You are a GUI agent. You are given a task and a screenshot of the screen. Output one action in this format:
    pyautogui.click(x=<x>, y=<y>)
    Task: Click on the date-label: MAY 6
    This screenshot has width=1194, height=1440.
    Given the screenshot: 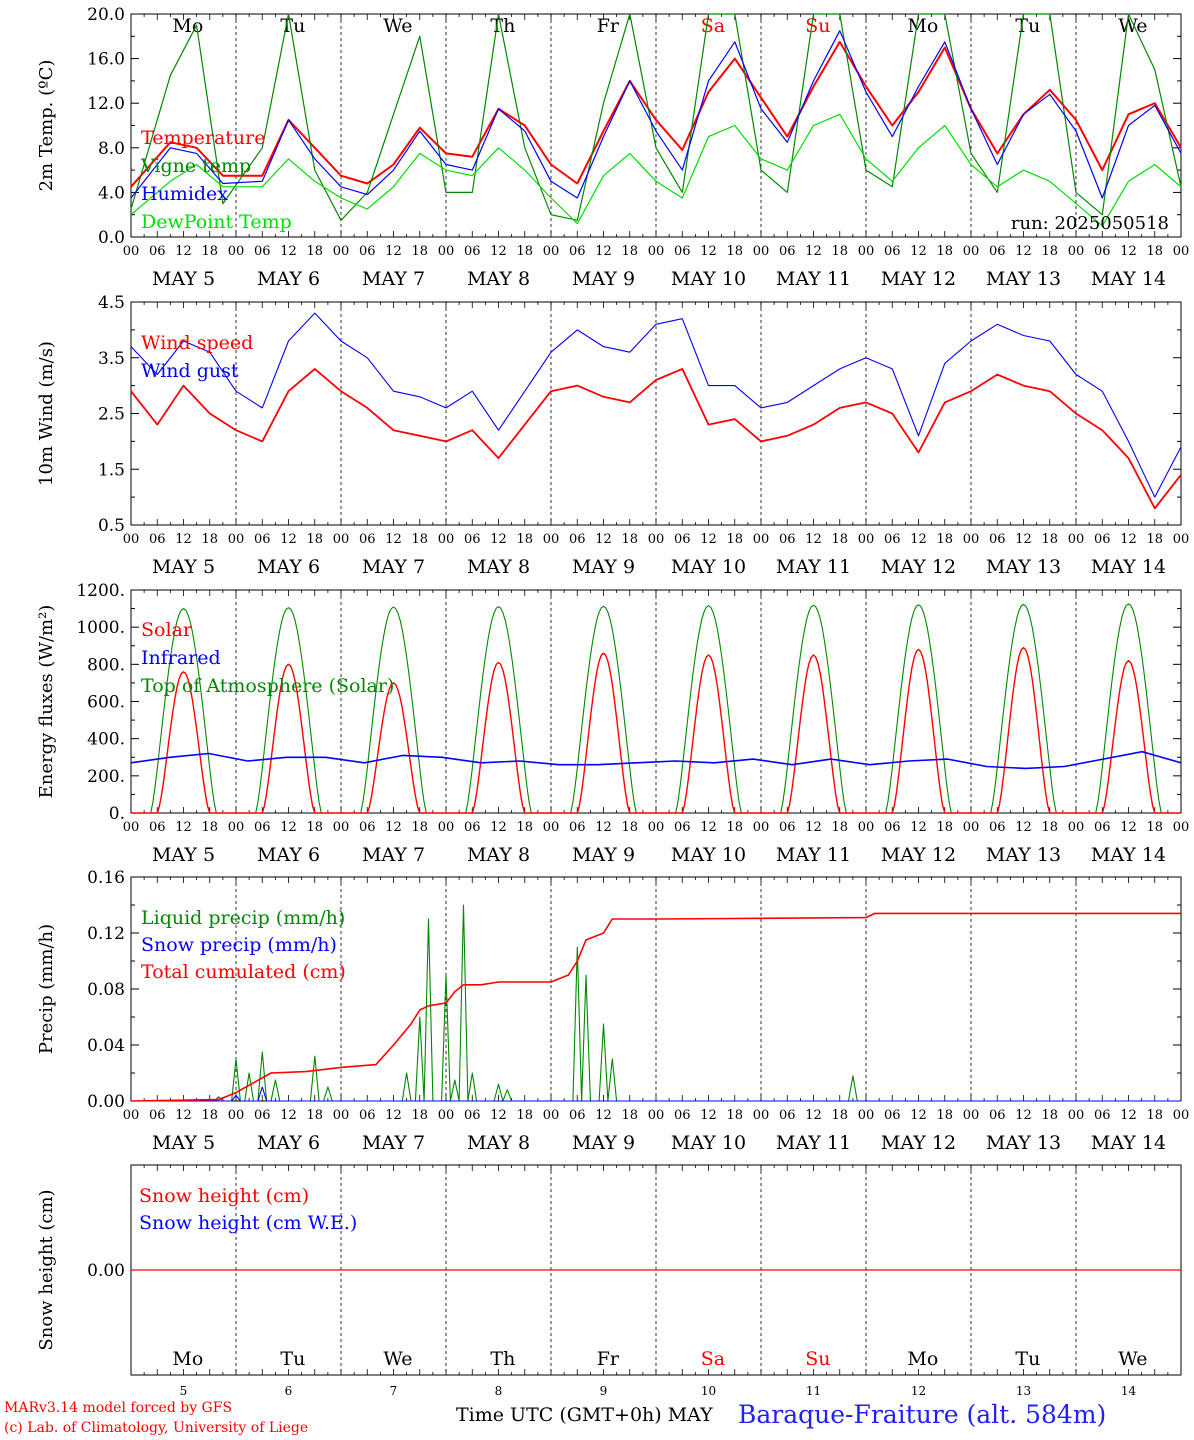 What is the action you would take?
    pyautogui.click(x=288, y=1143)
    